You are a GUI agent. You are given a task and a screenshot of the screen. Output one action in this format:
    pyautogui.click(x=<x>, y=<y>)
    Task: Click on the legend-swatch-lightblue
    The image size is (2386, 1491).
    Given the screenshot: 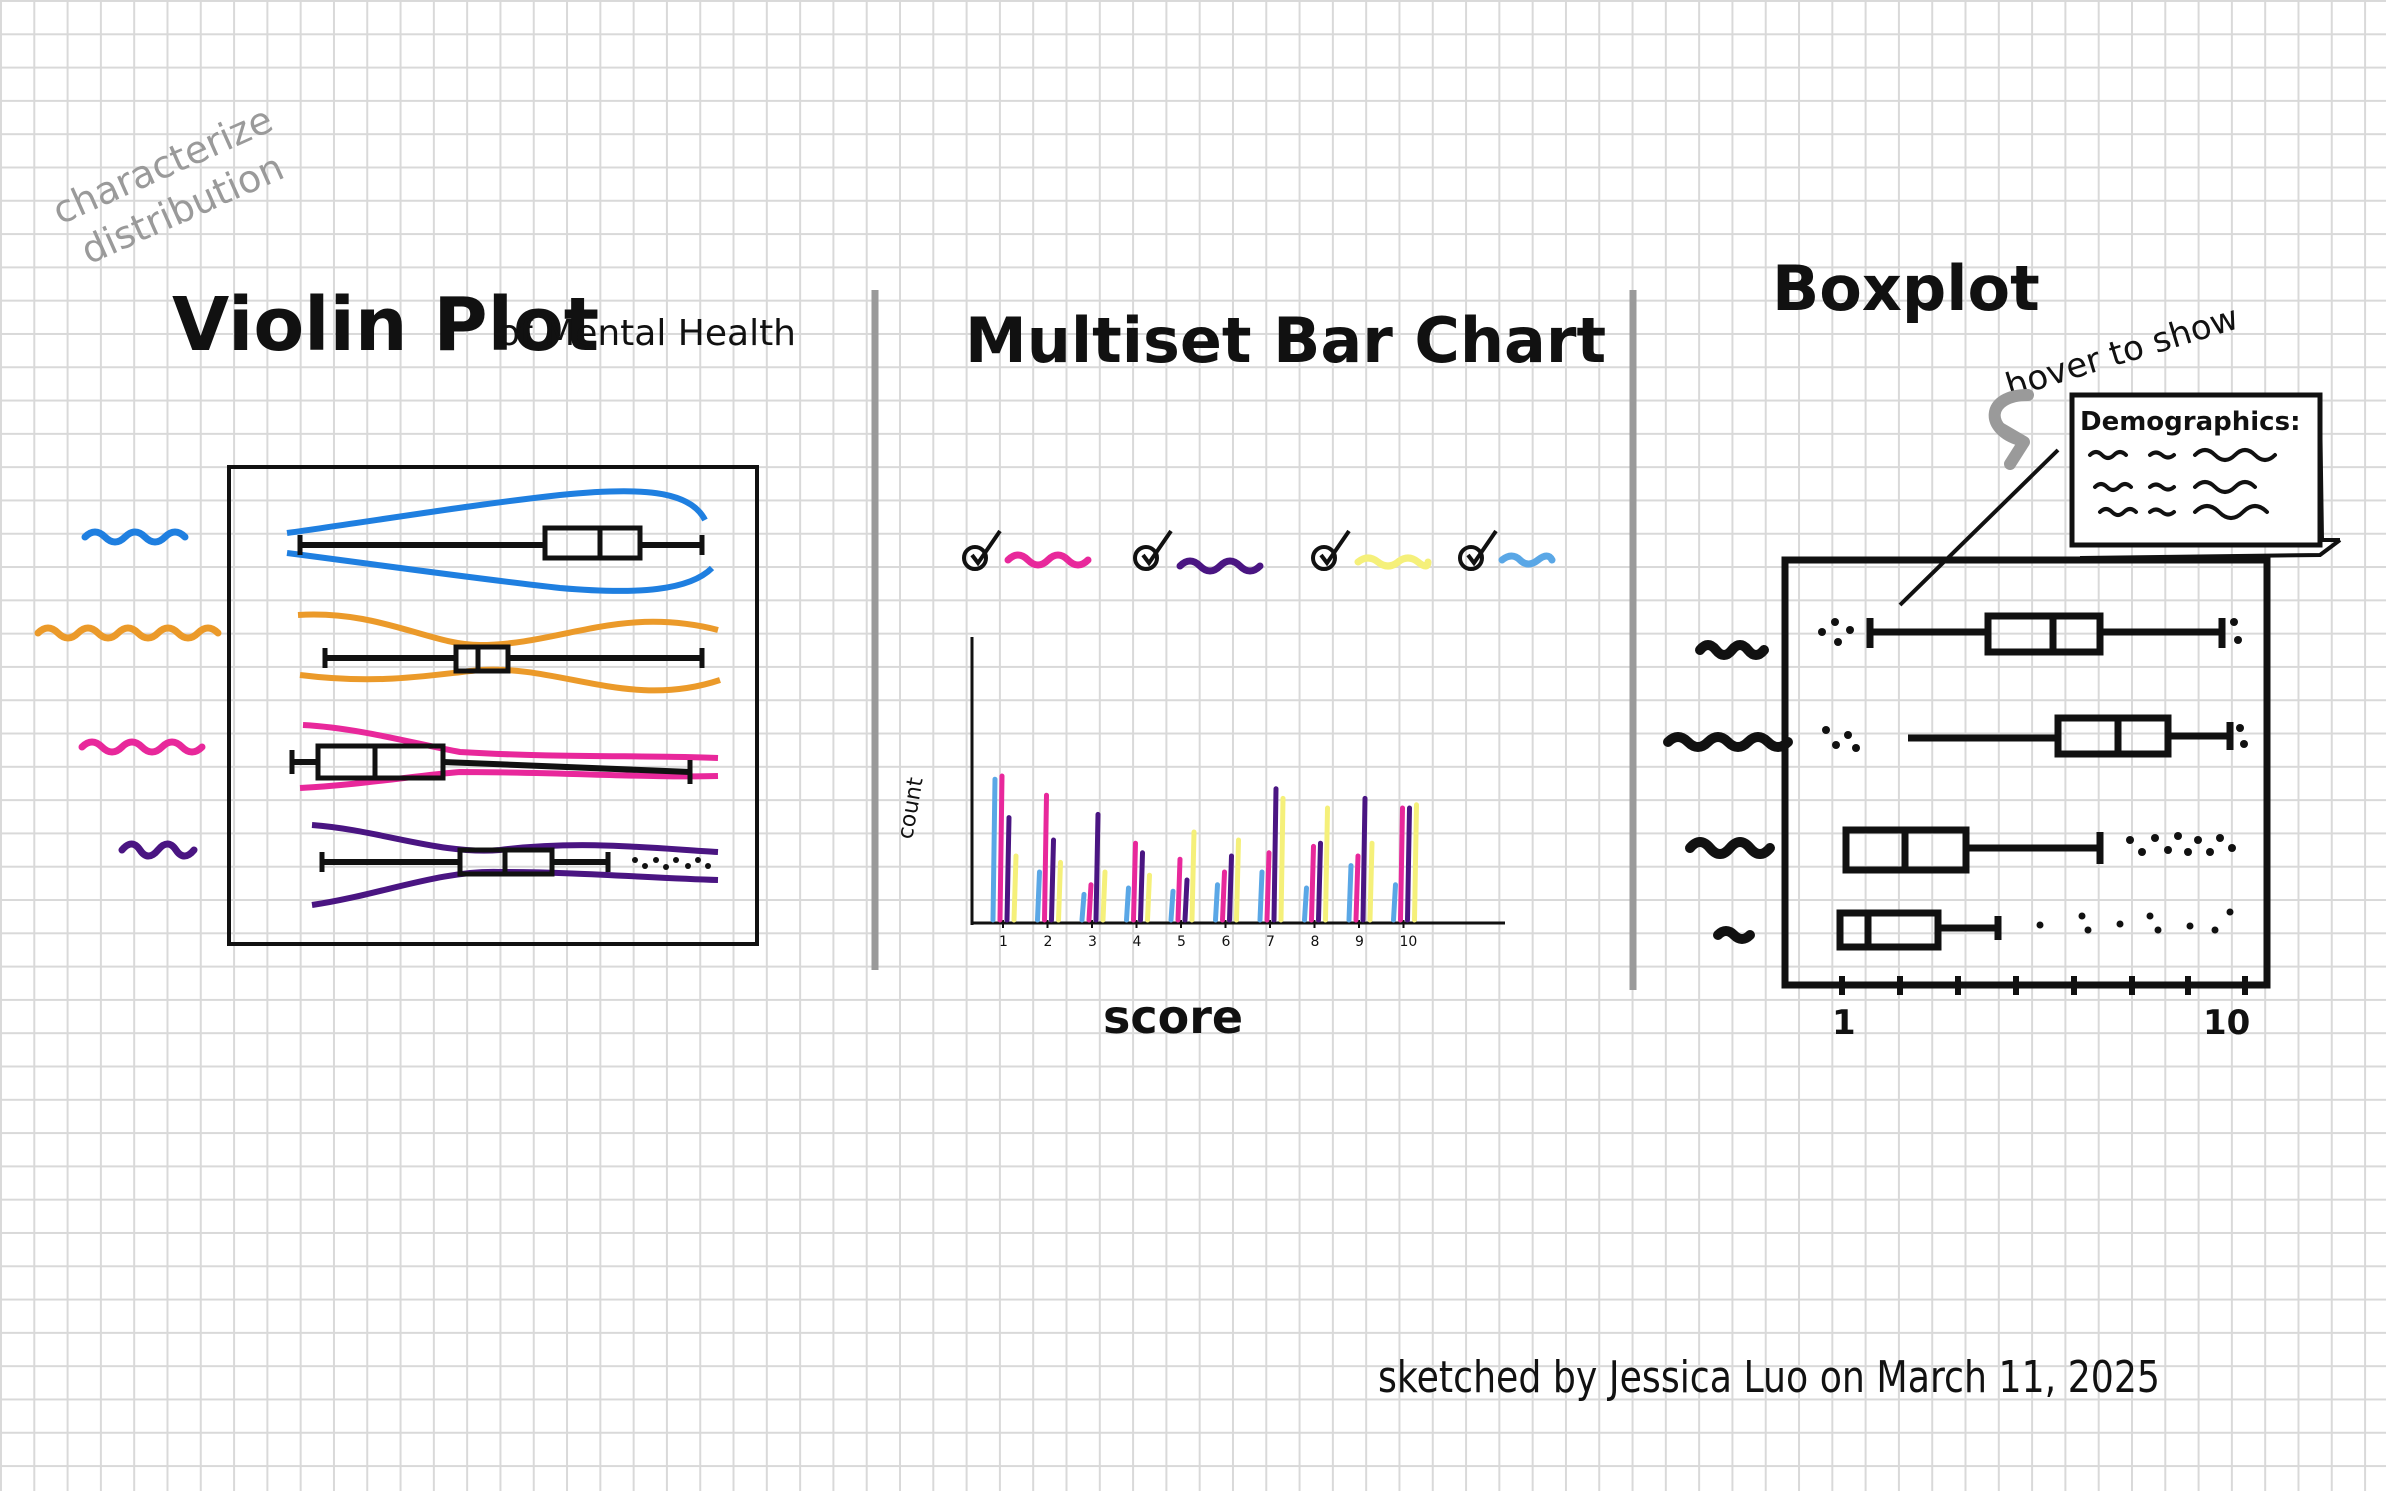 What is the action you would take?
    pyautogui.click(x=1527, y=560)
    